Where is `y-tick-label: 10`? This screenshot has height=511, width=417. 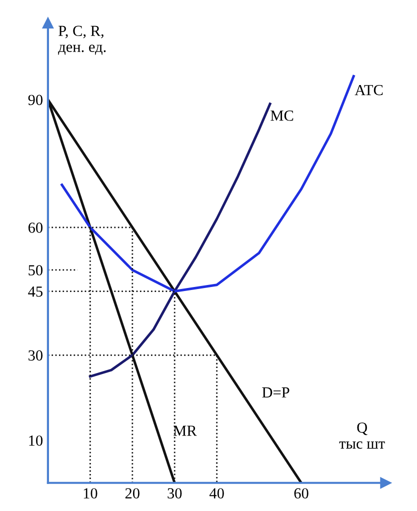
y-tick-label: 10 is located at coordinates (36, 440).